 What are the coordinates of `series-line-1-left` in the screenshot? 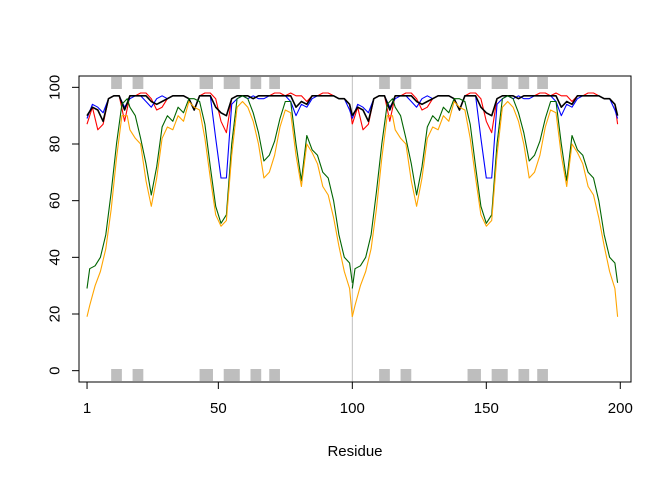 It's located at (219, 137).